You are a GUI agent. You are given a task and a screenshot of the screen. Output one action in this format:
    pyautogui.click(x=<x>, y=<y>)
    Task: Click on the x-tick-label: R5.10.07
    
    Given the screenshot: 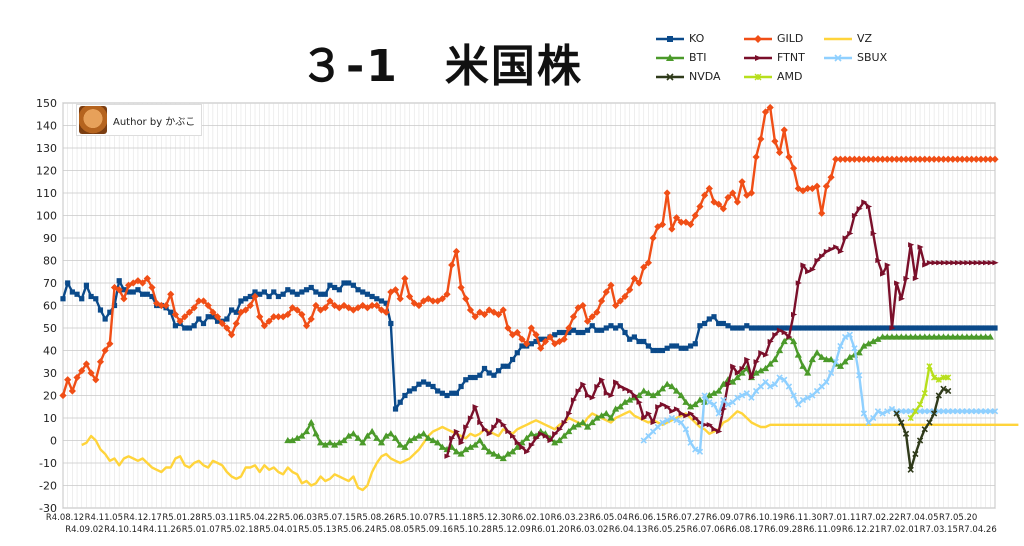 What is the action you would take?
    pyautogui.click(x=414, y=518)
    